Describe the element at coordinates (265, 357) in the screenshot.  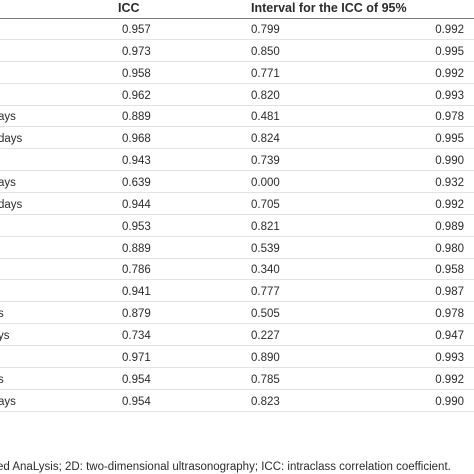
I see `ci-lower-value: 0.890` at that location.